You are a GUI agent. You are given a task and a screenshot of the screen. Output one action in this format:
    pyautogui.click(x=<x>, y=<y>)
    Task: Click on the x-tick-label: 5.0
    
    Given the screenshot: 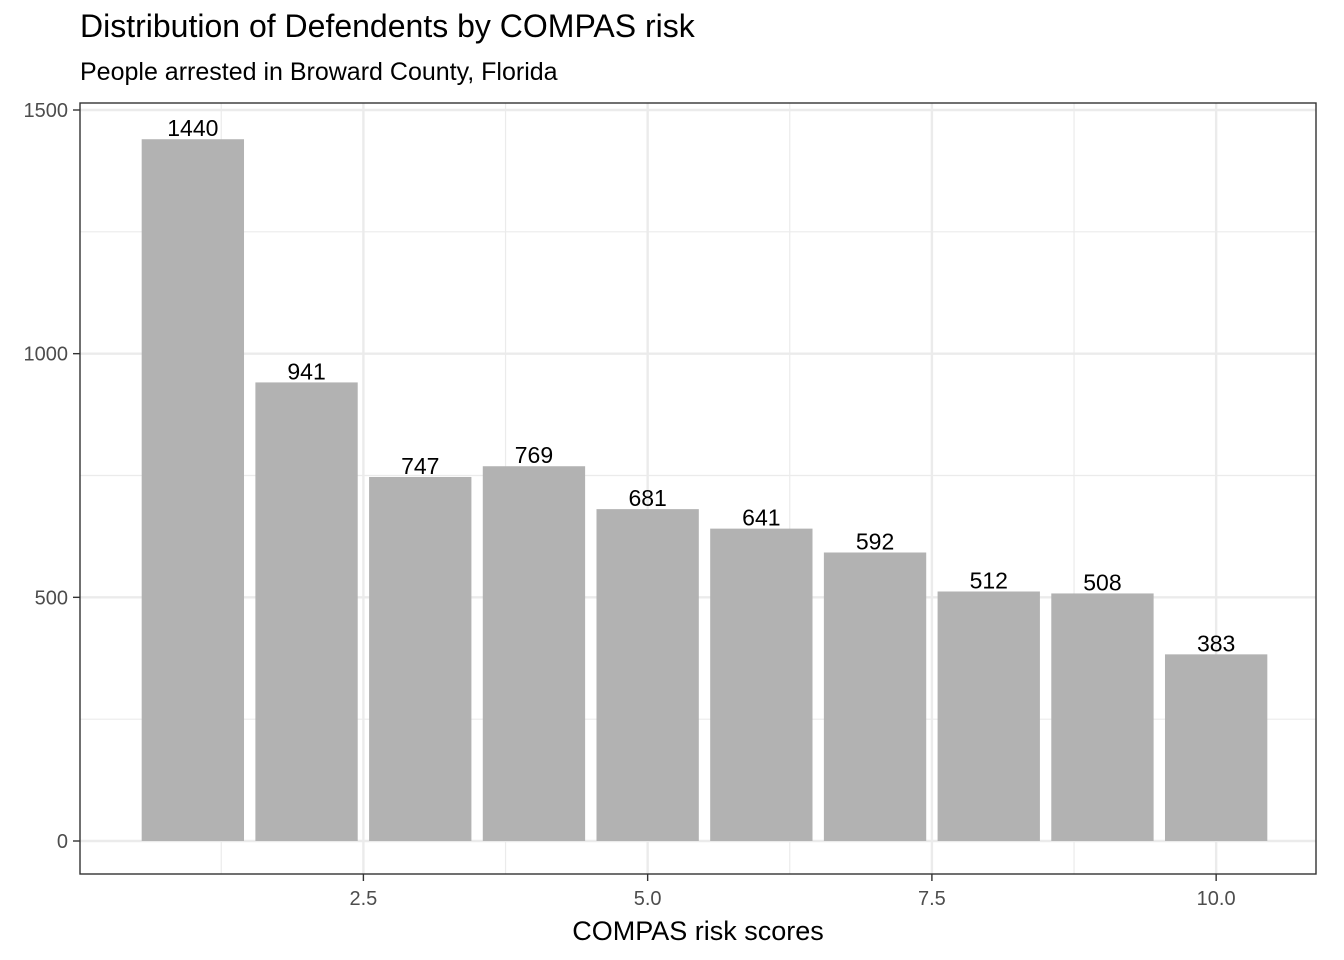 What is the action you would take?
    pyautogui.click(x=648, y=899)
    